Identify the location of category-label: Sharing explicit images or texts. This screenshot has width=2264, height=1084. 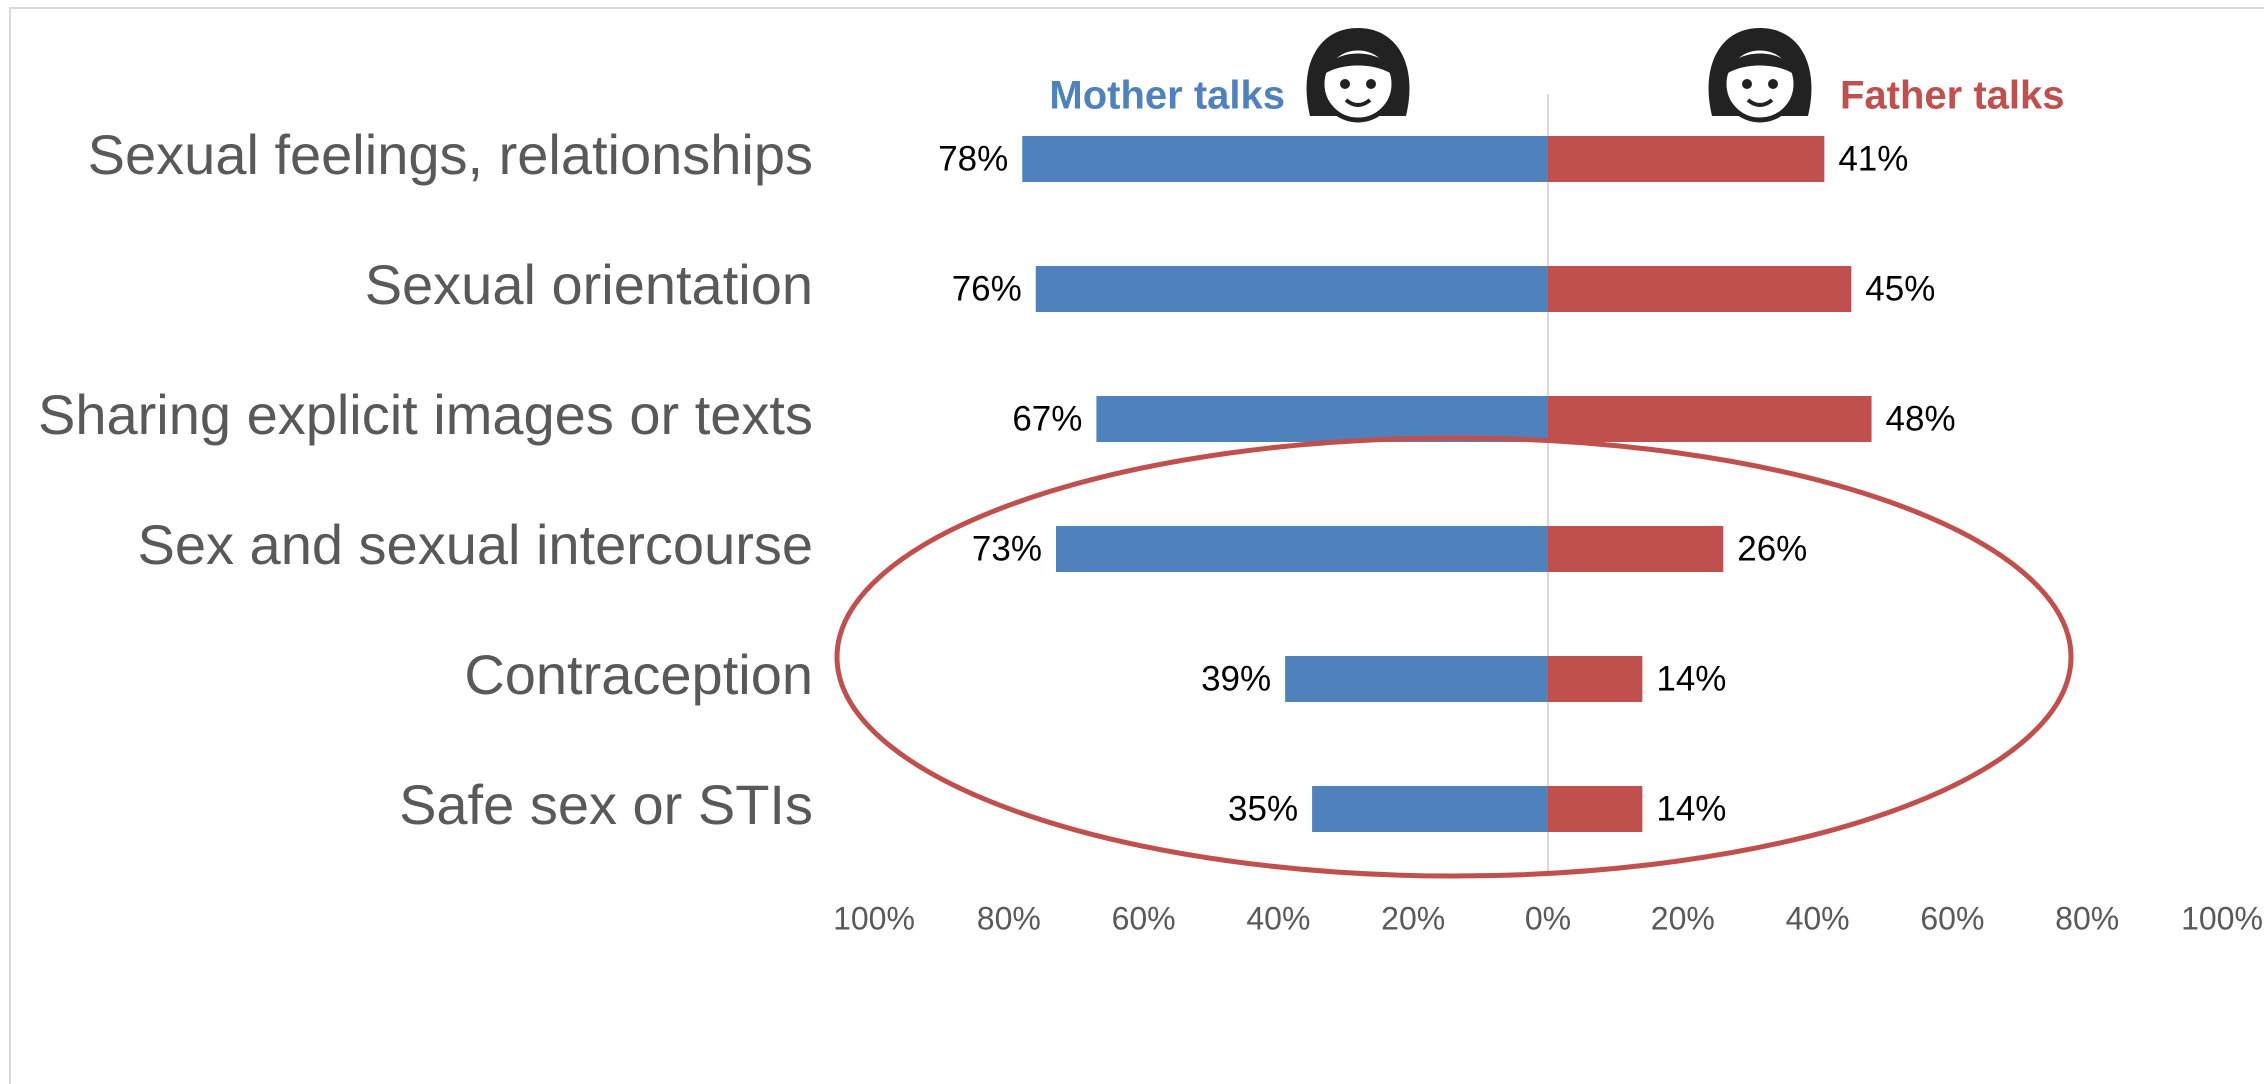
(425, 414).